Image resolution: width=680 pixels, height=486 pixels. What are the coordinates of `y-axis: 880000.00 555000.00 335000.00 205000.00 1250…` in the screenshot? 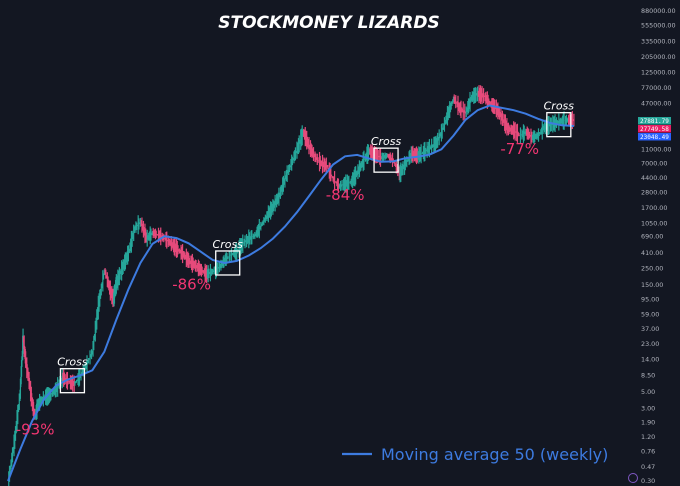 It's located at (657, 246).